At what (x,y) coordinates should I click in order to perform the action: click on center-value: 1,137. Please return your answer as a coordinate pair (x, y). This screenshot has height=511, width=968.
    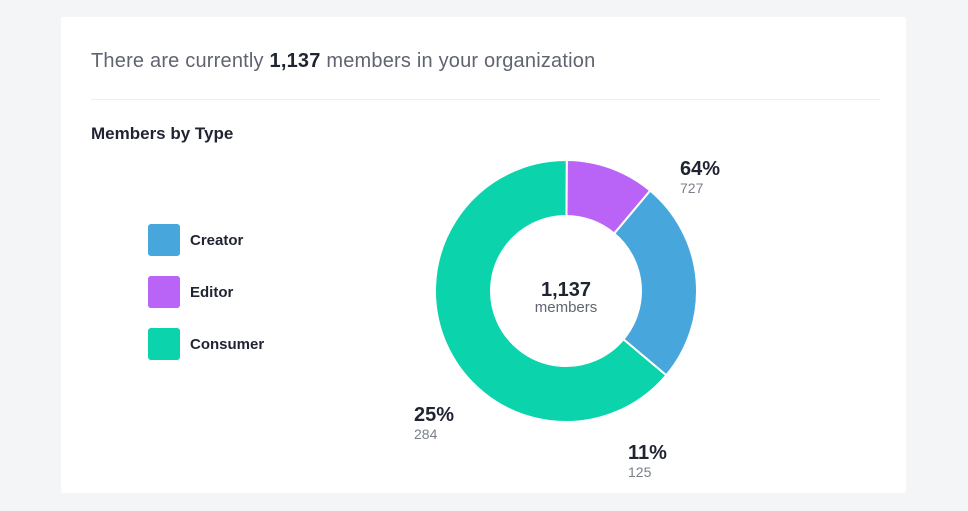
    Looking at the image, I should click on (566, 290).